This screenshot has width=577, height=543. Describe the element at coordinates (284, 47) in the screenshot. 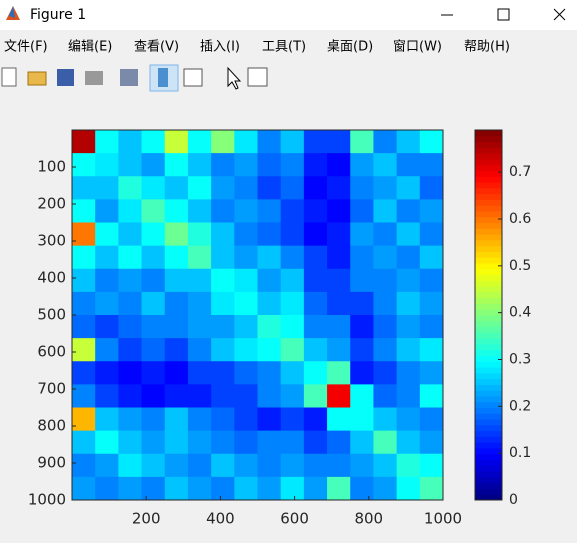

I see `menu-item: 工具(T)` at that location.